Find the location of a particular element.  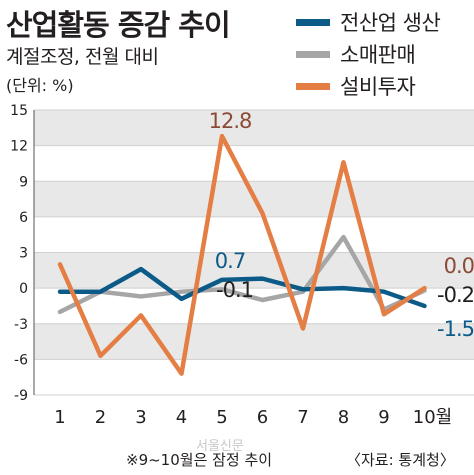

x-tick-label: 3 is located at coordinates (140, 417).